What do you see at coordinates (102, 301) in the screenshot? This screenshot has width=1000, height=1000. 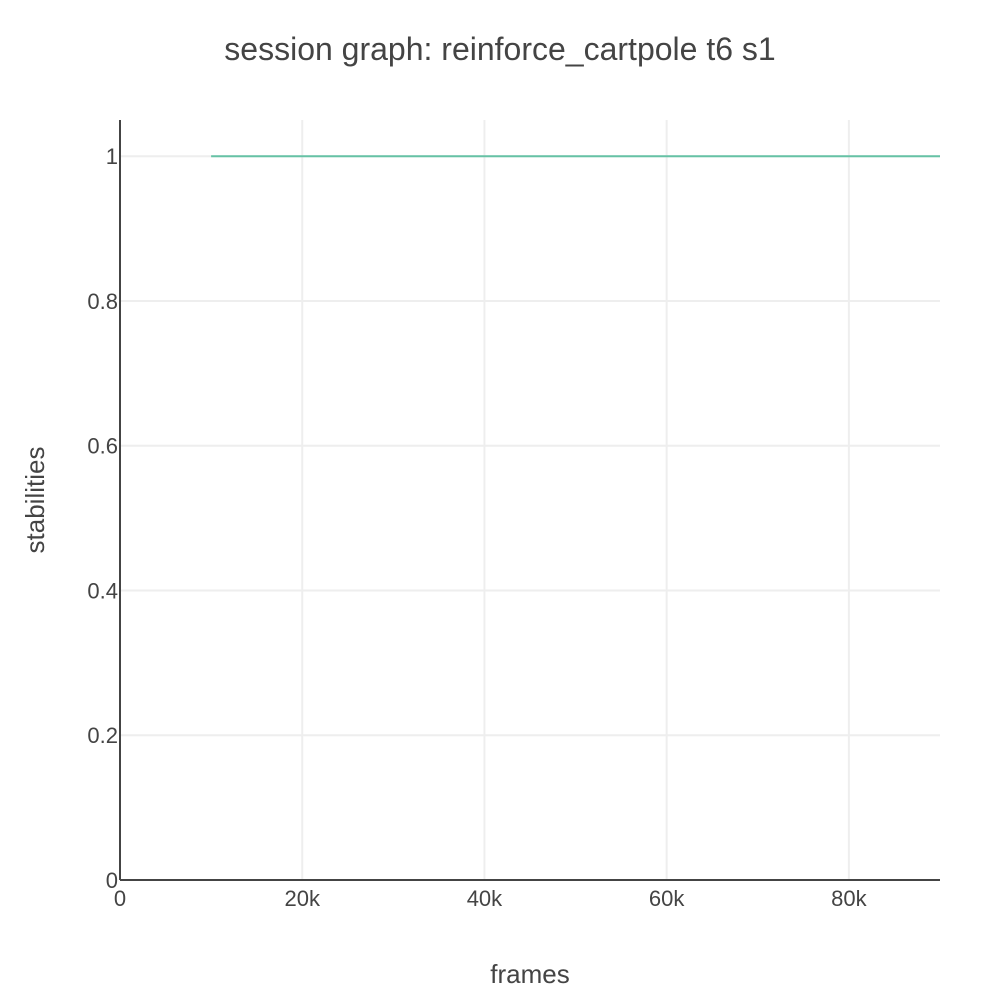 I see `y-tick-label: 0.8` at bounding box center [102, 301].